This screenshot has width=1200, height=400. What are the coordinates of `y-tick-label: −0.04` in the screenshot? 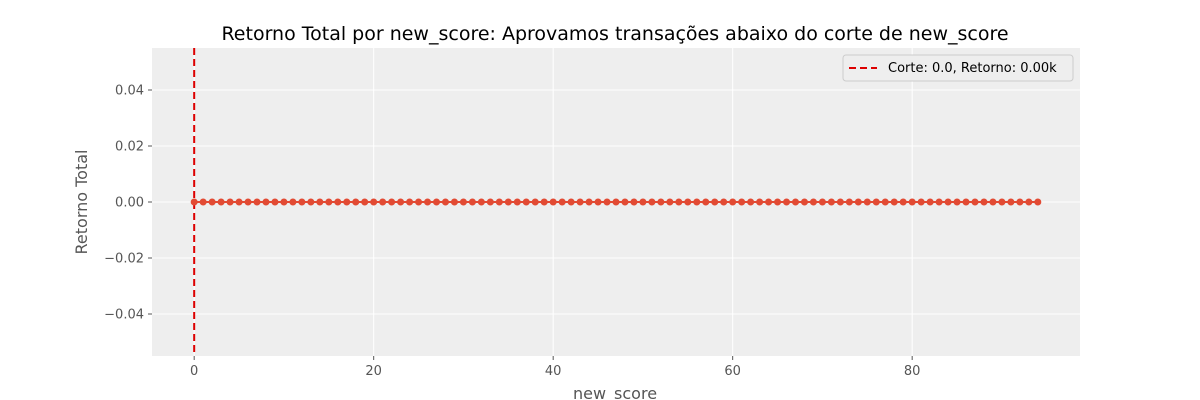 It's located at (124, 315).